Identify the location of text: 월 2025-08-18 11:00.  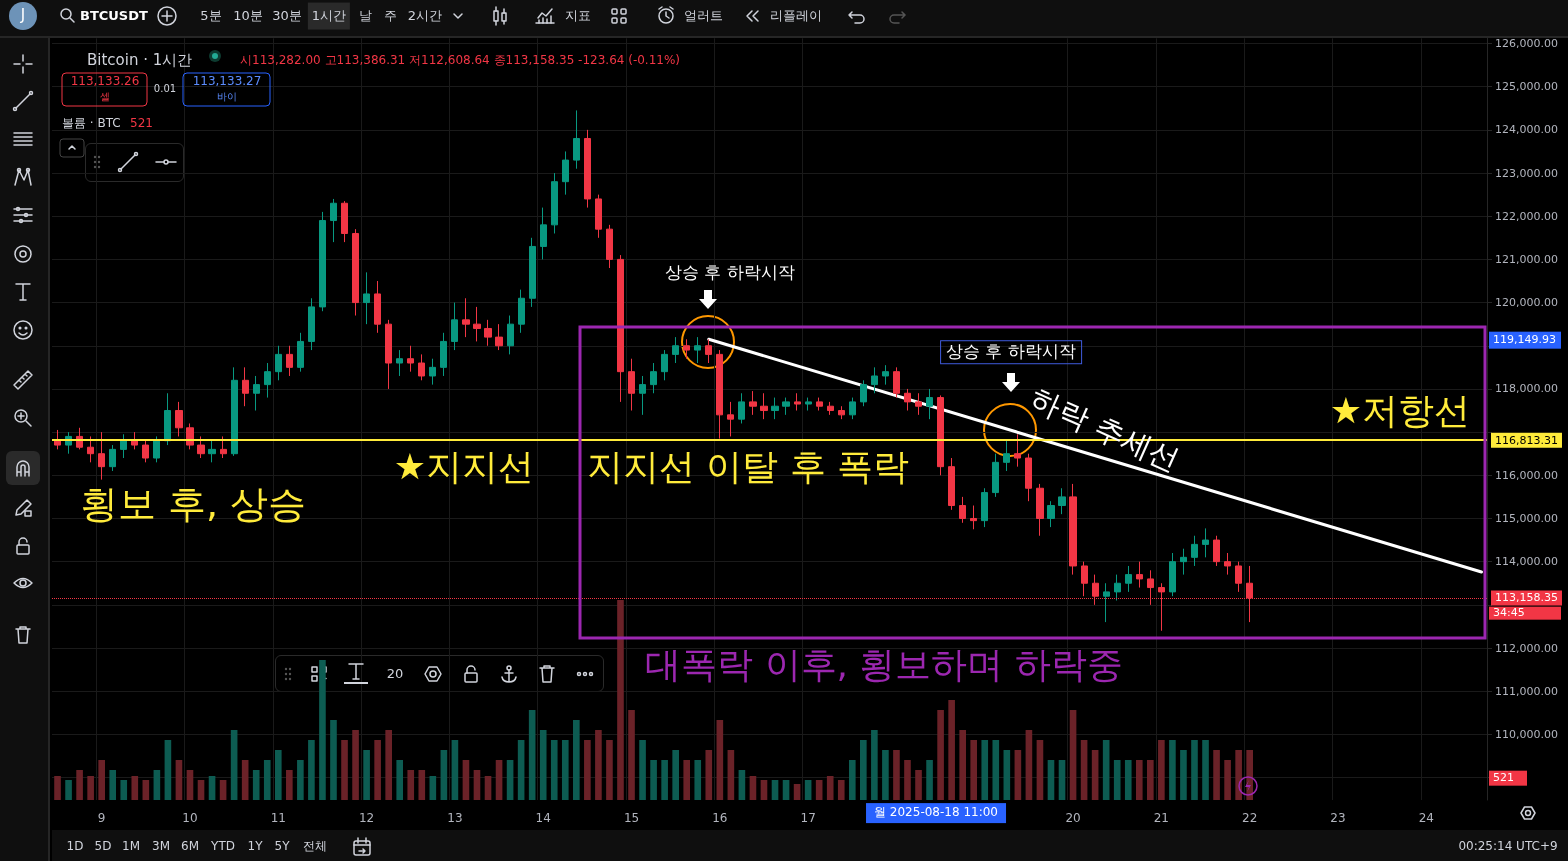
(936, 813).